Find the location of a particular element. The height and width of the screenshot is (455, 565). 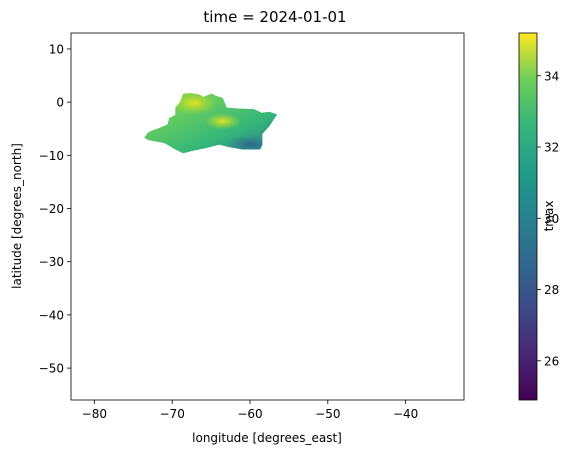

colorbar: 26 28 30 32 34 tmax is located at coordinates (538, 216).